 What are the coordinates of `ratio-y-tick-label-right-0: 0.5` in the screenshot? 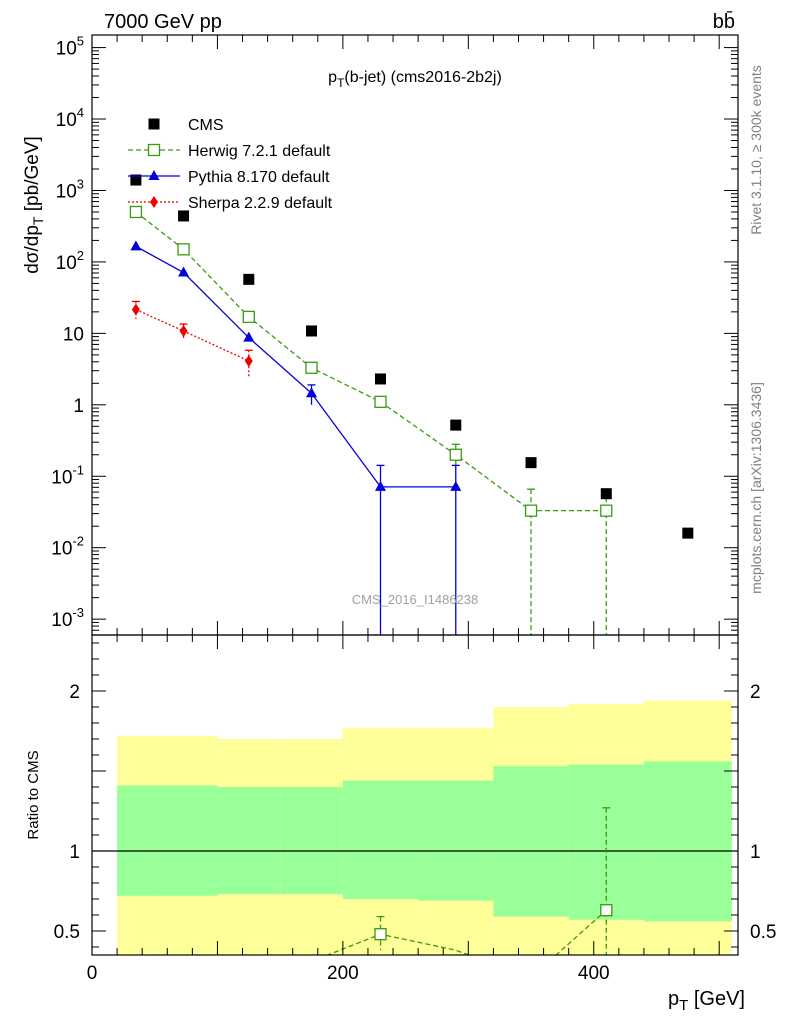 It's located at (763, 932).